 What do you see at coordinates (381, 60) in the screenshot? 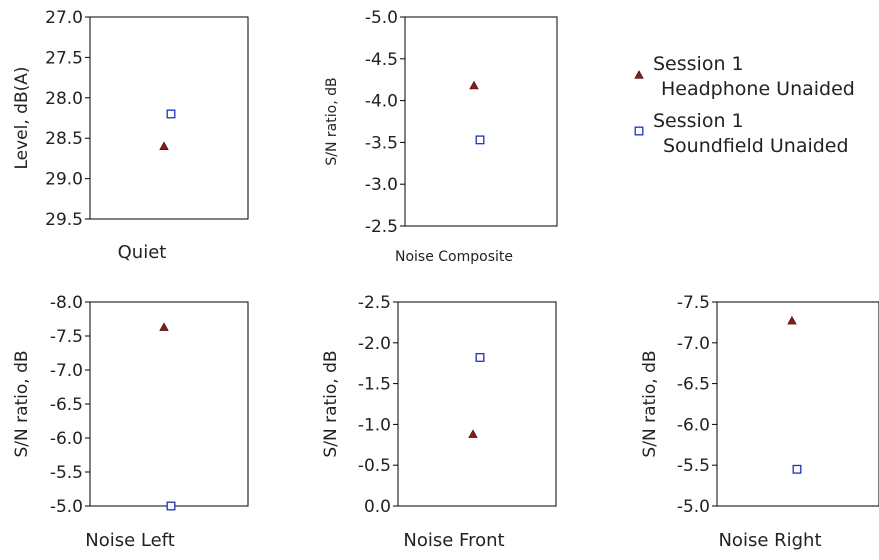
I see `y-tick-label: -4.5` at bounding box center [381, 60].